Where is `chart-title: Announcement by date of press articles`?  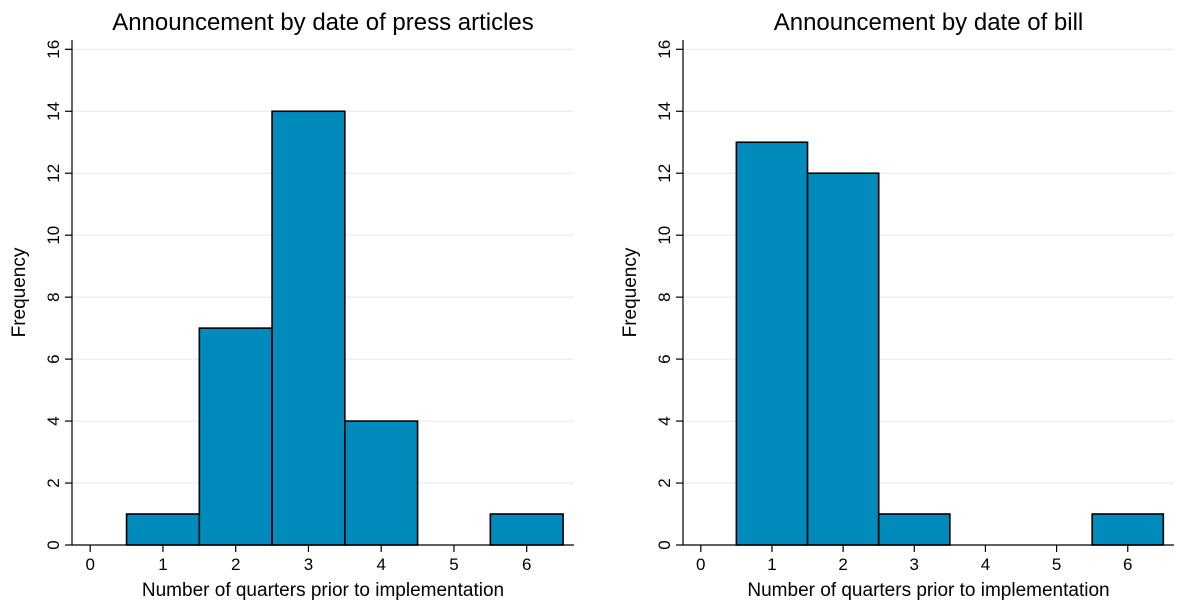
chart-title: Announcement by date of press articles is located at coordinates (323, 22).